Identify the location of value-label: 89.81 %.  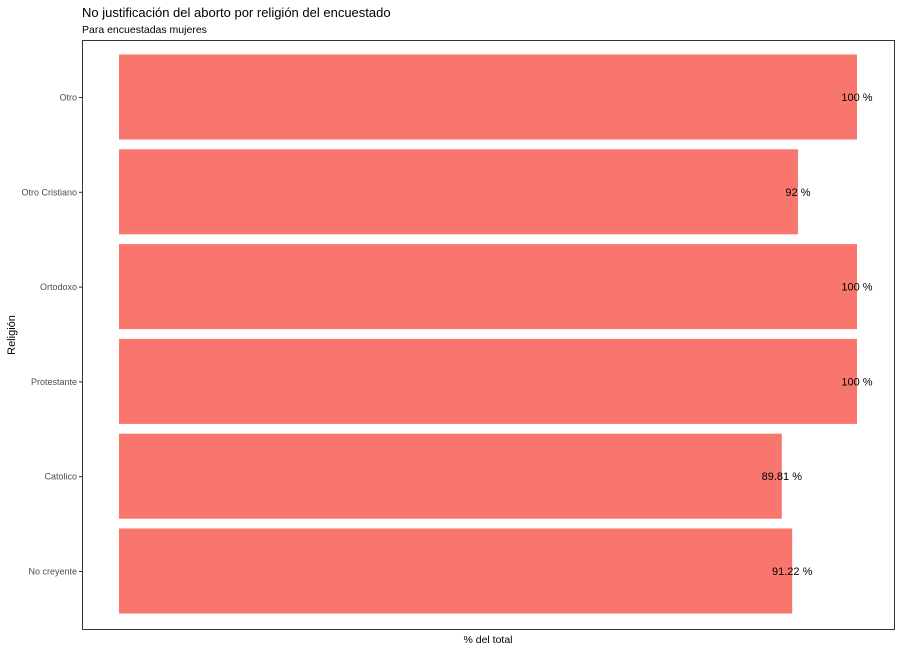
(782, 477).